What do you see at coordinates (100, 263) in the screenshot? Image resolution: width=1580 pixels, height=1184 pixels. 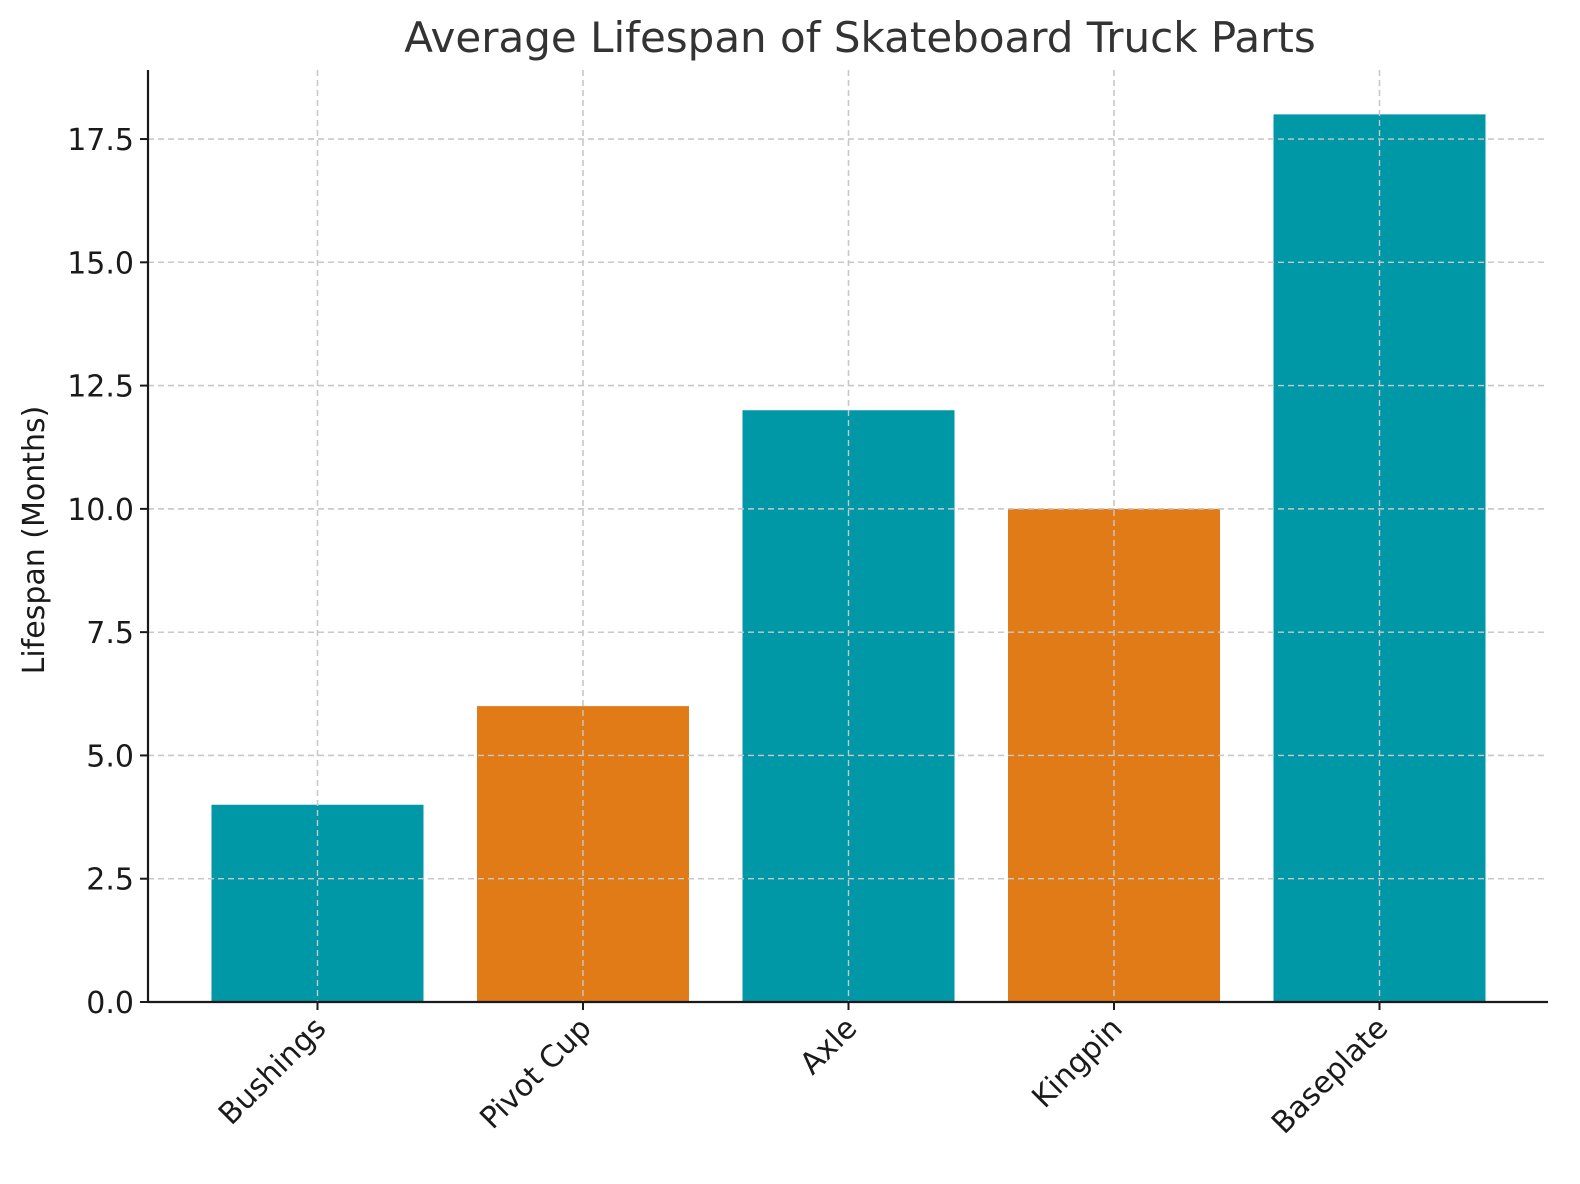 I see `y-tick-label: 15.0` at bounding box center [100, 263].